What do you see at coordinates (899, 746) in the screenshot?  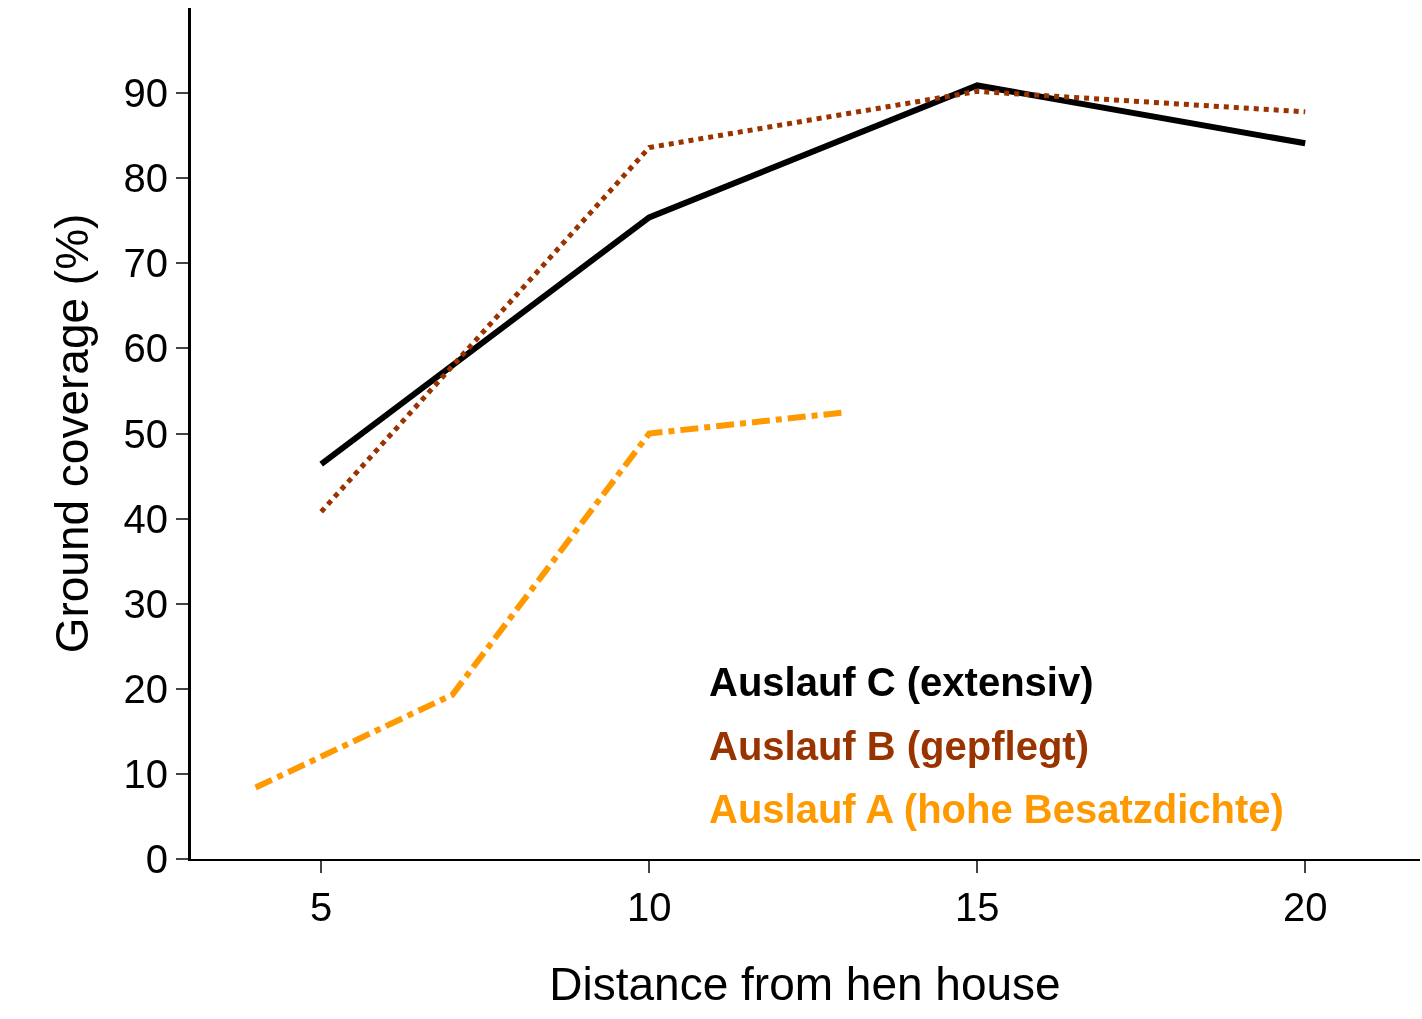 I see `text: Auslauf B (gepflegt)` at bounding box center [899, 746].